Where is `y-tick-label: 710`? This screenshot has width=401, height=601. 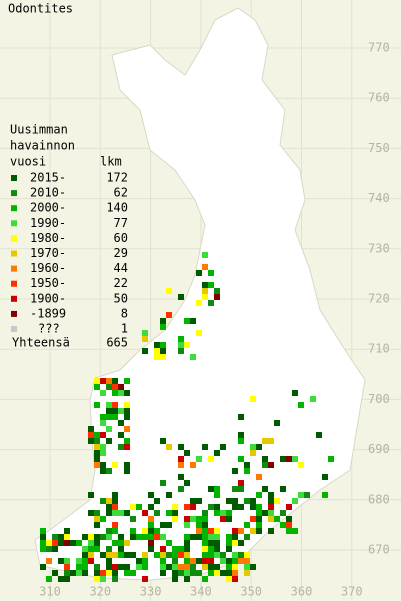 y-tick-label: 710 is located at coordinates (379, 349).